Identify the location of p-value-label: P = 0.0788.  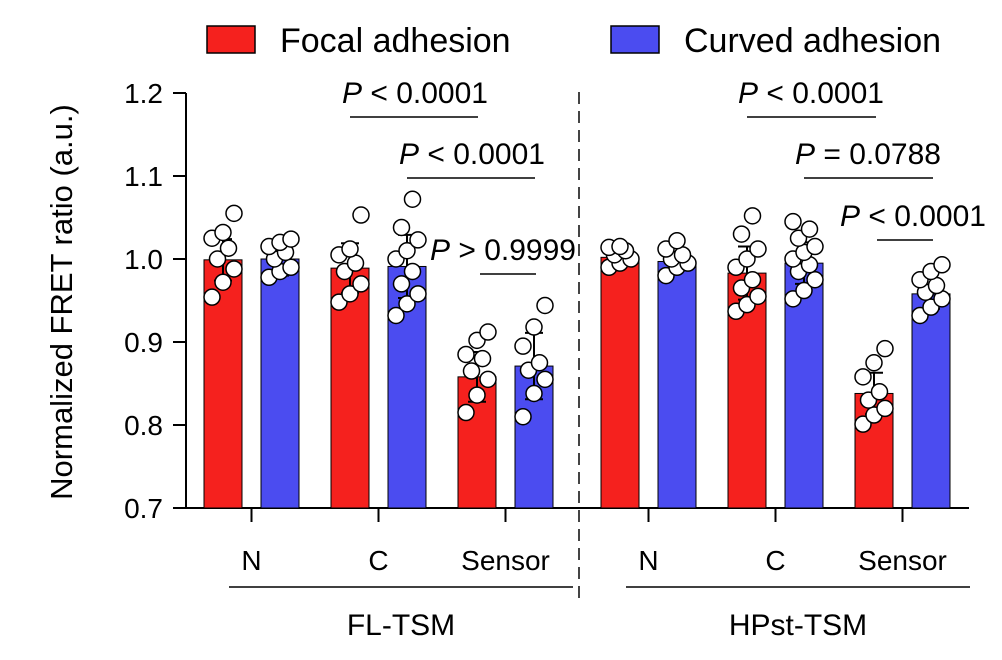
(868, 154).